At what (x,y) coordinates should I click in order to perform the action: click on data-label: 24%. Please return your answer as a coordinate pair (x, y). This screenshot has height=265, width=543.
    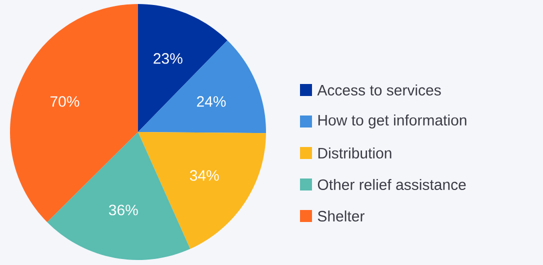
    Looking at the image, I should click on (211, 101).